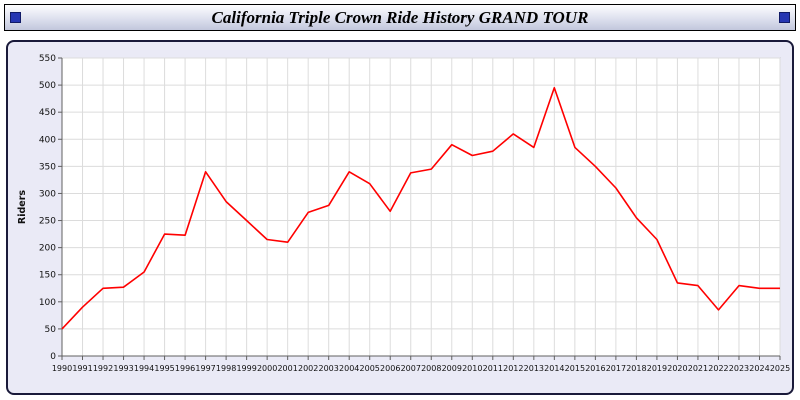 This screenshot has height=400, width=800. Describe the element at coordinates (657, 368) in the screenshot. I see `x-tick-label: 2019` at that location.